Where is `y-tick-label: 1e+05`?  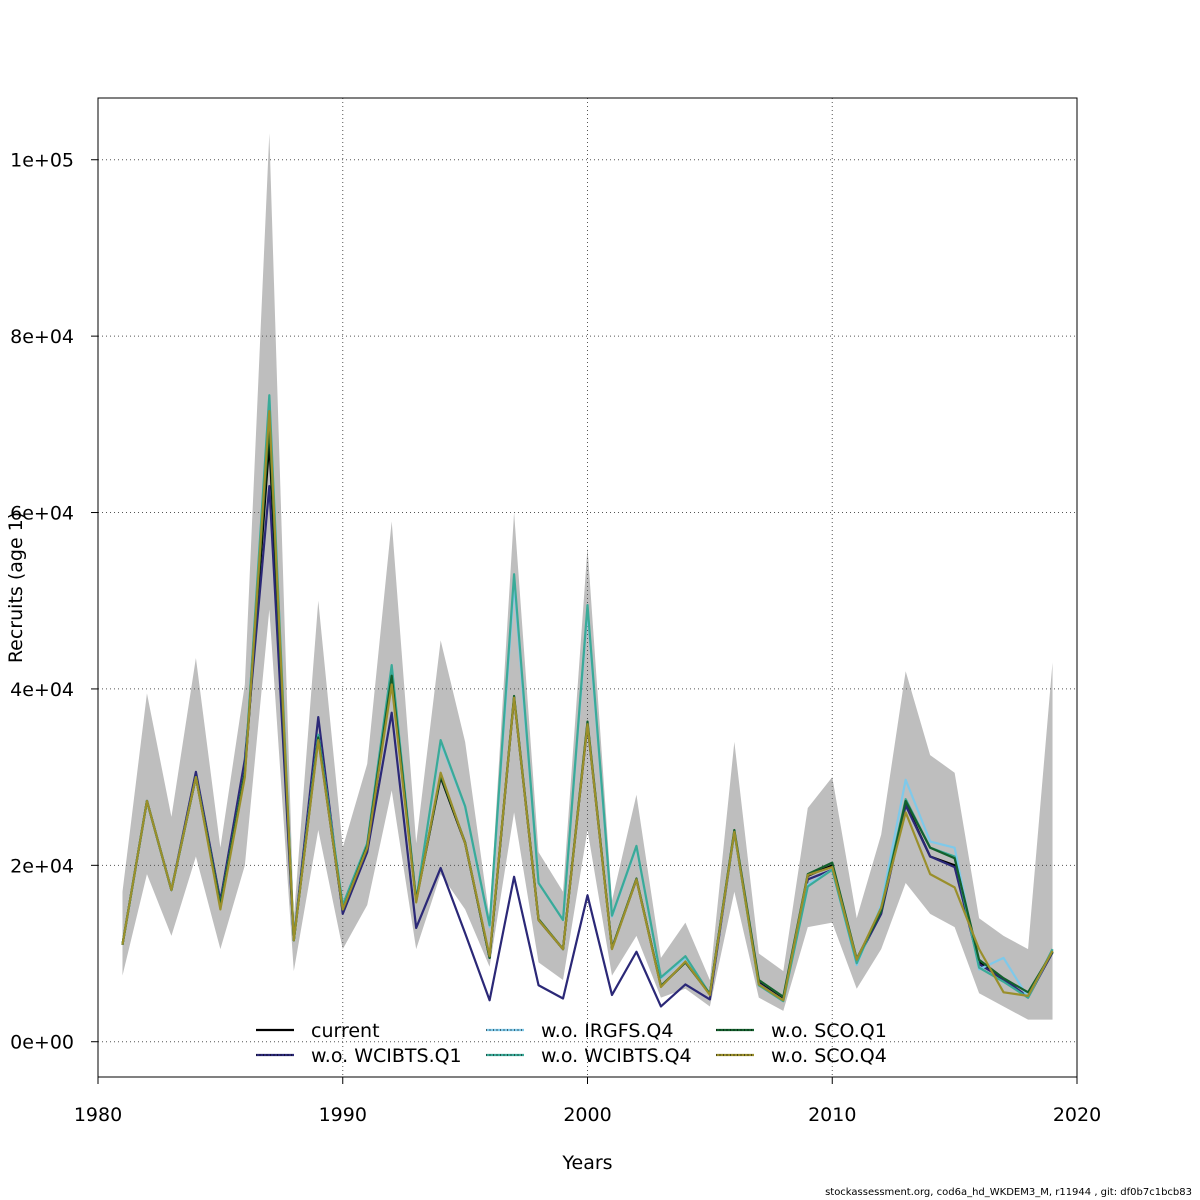
y-tick-label: 1e+05 is located at coordinates (42, 161).